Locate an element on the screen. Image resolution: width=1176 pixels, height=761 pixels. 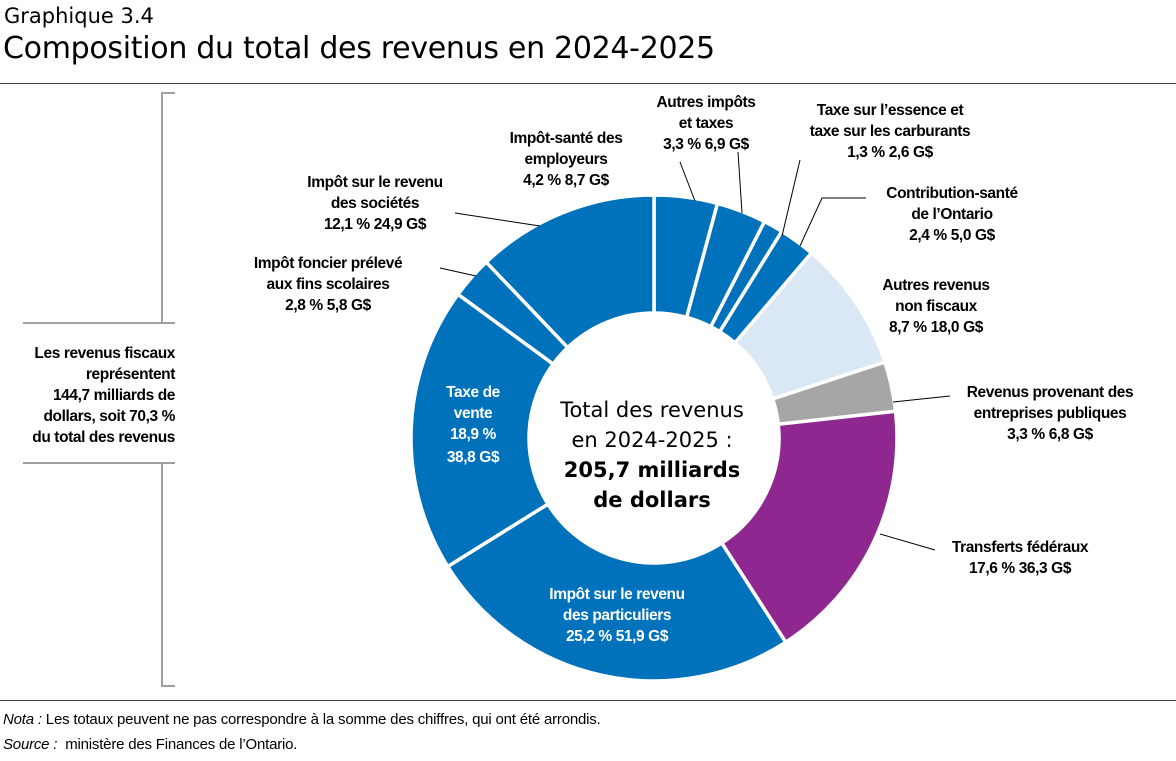
slice-label-name: de l’Ontario is located at coordinates (951, 214).